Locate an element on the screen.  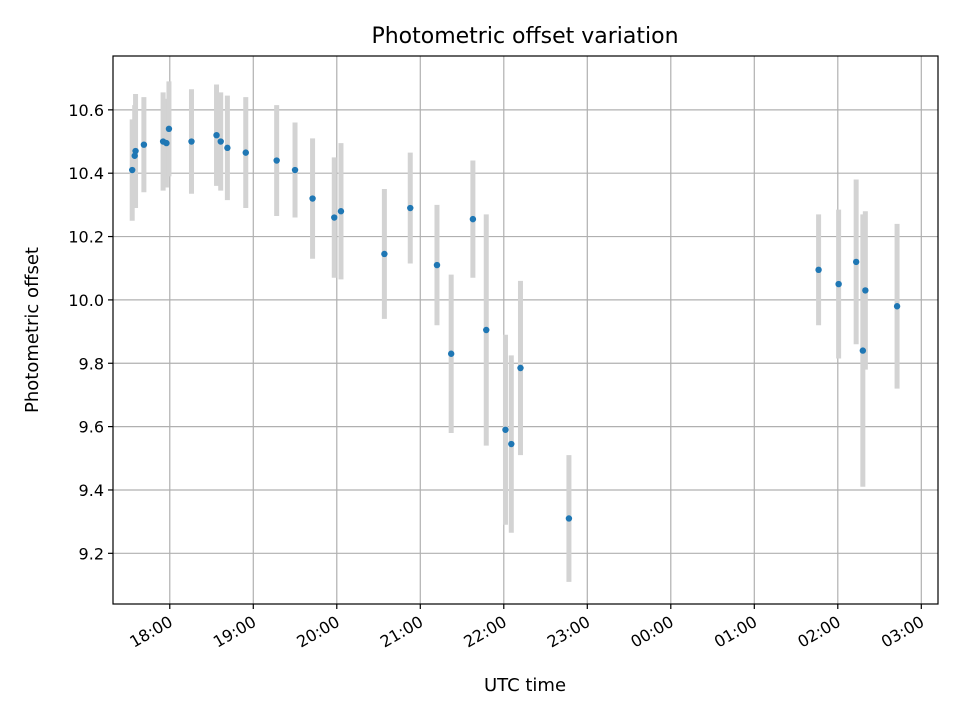
x-tick-label: 03:00 is located at coordinates (902, 632).